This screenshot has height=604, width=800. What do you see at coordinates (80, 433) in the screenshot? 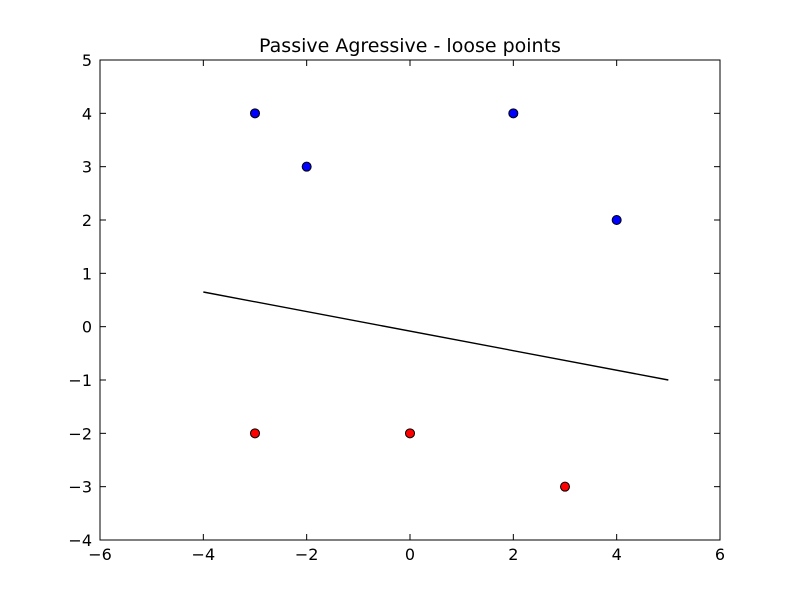
I see `y-tick-label: −2` at bounding box center [80, 433].